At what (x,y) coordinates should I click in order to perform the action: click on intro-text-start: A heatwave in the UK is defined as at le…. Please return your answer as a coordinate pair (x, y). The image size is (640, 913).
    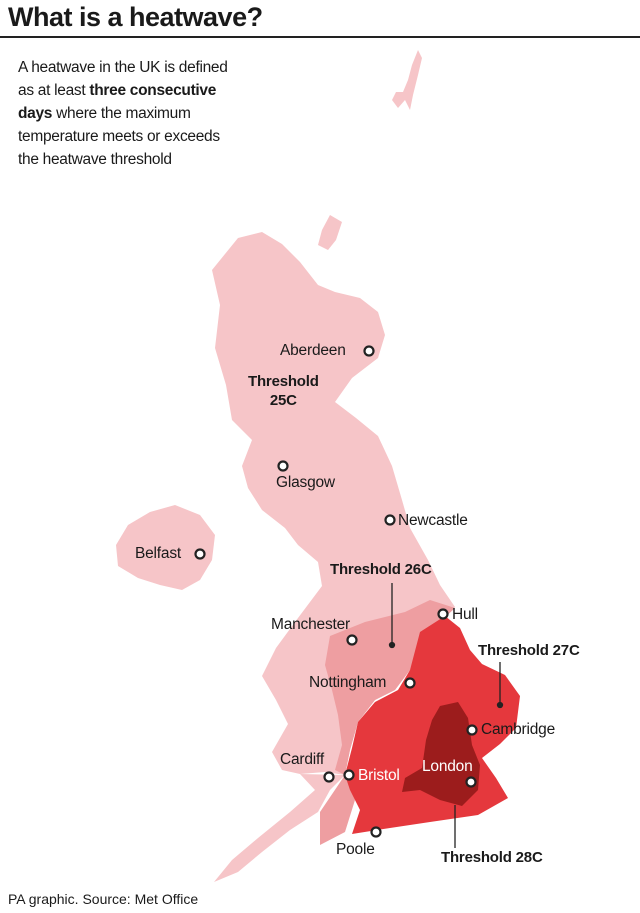
    Looking at the image, I should click on (123, 79).